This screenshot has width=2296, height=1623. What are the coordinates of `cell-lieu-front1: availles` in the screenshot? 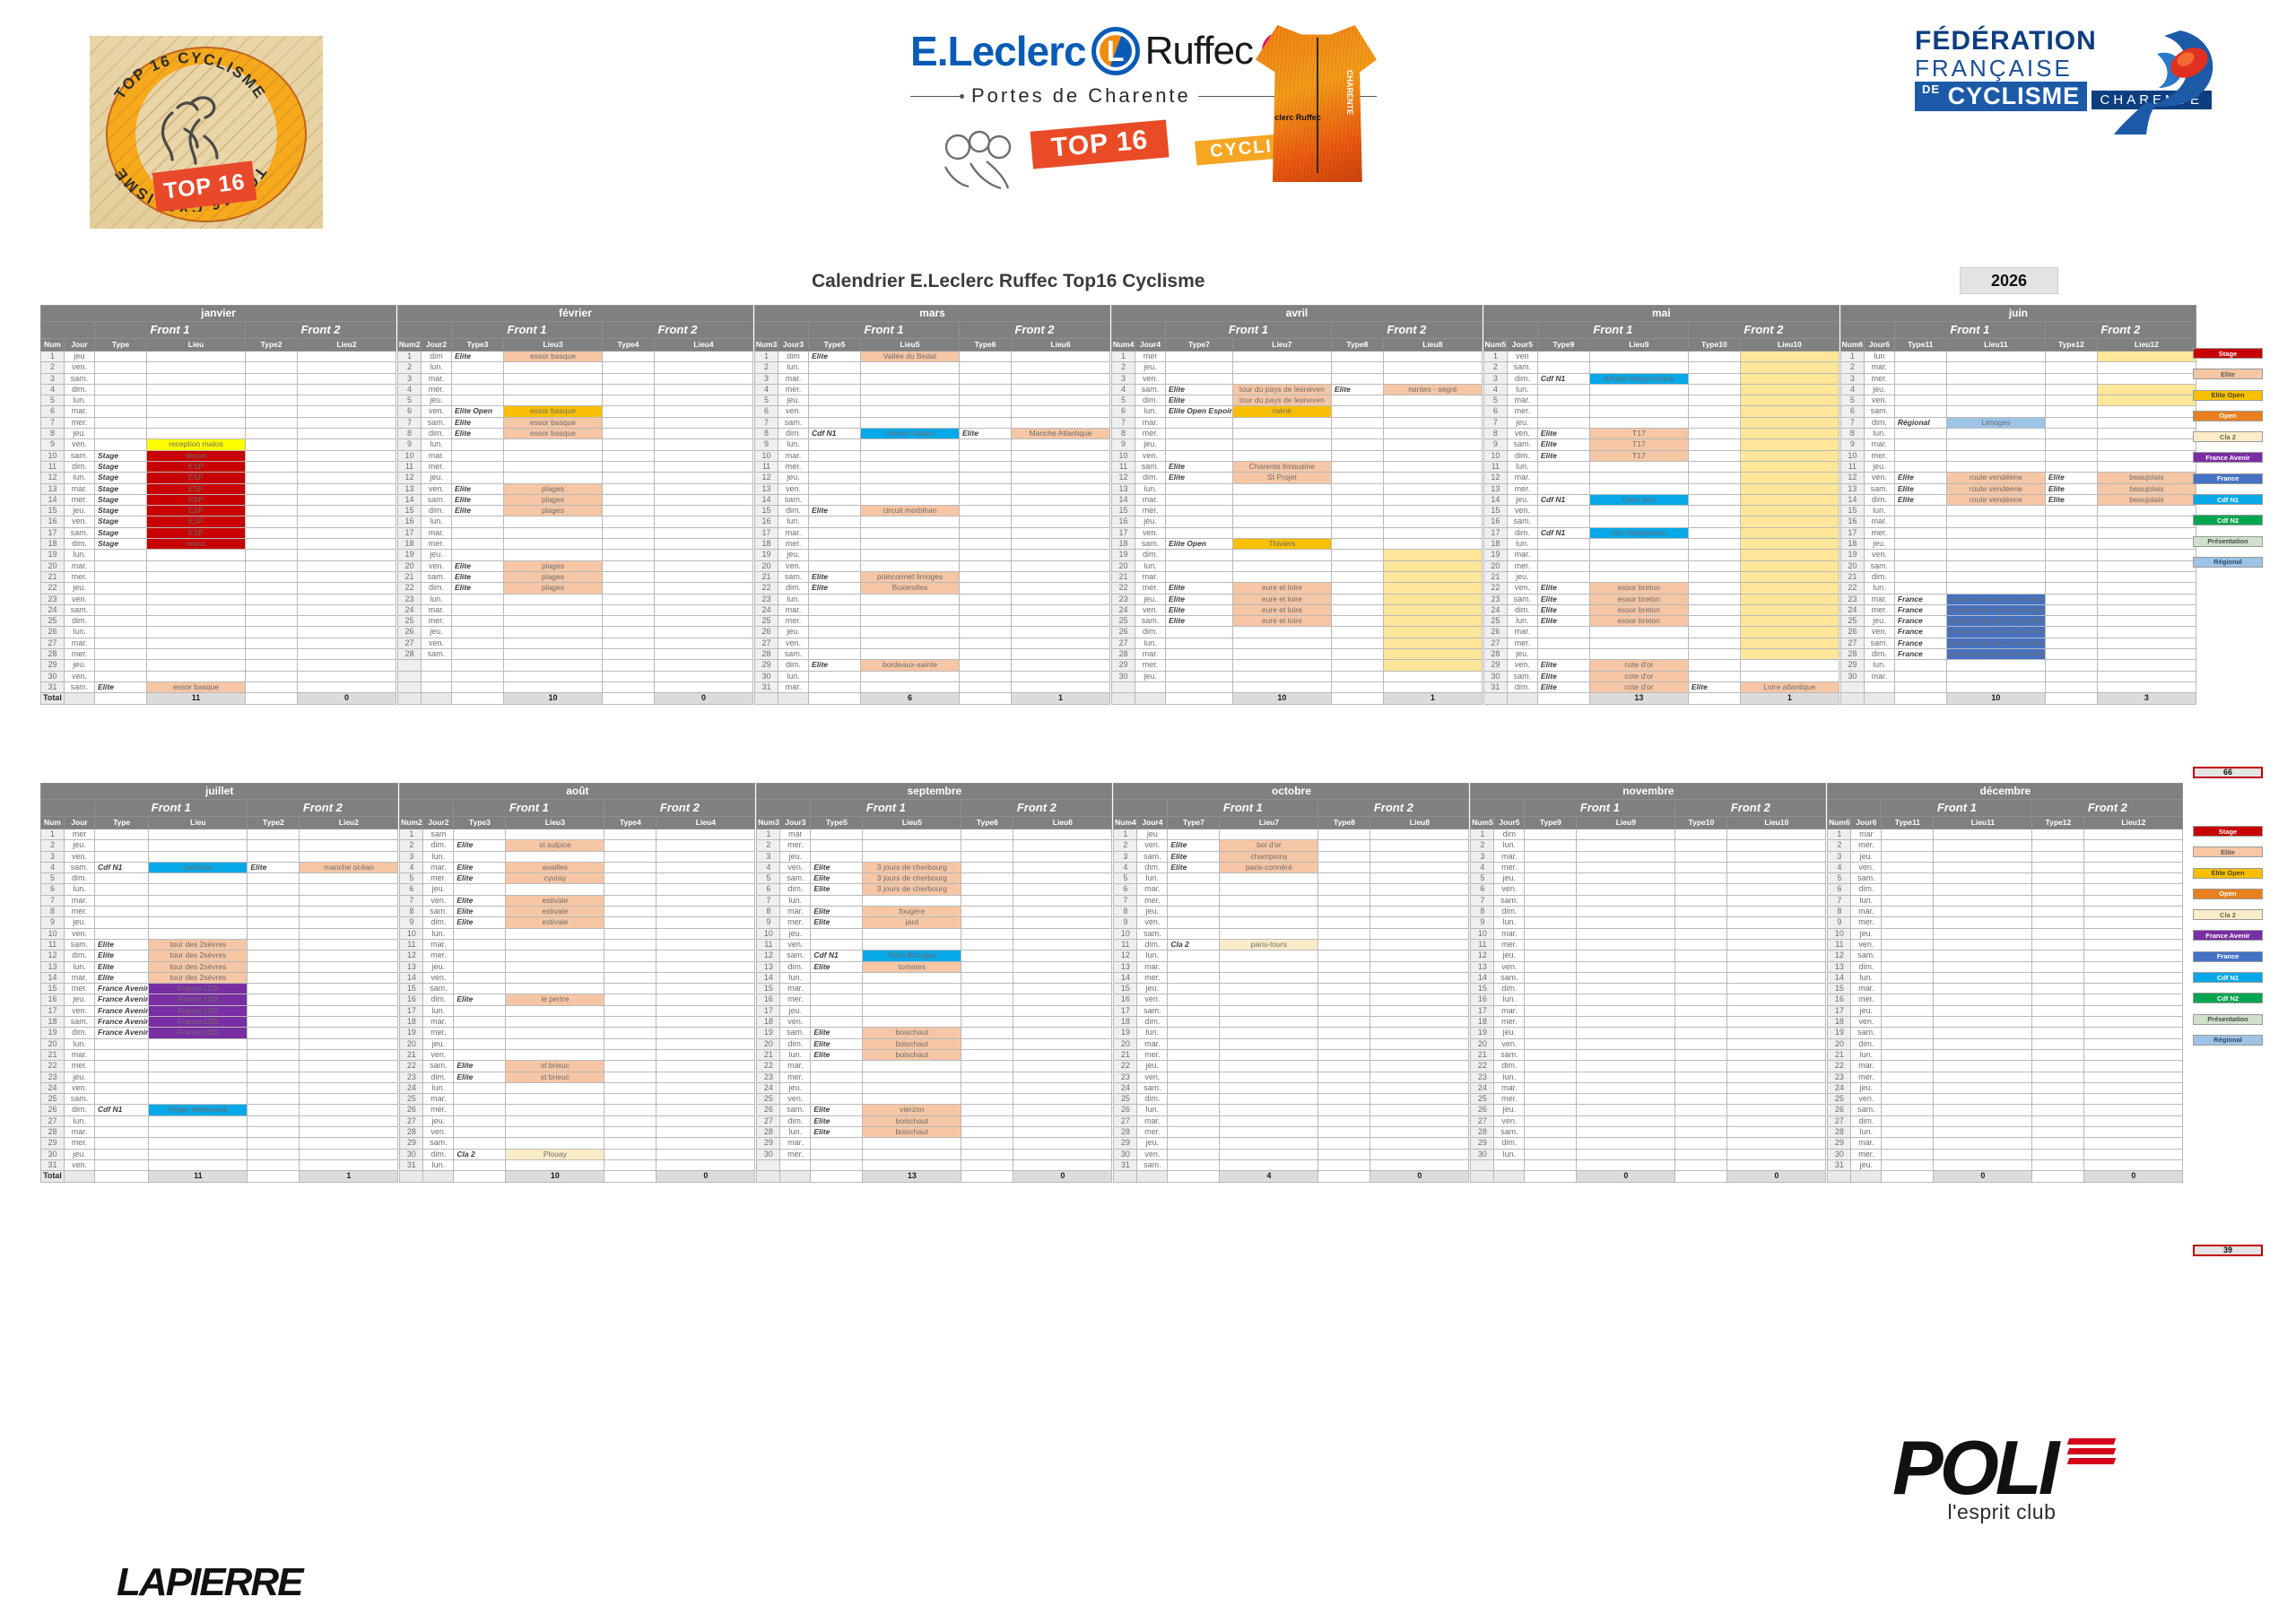 It's located at (555, 867).